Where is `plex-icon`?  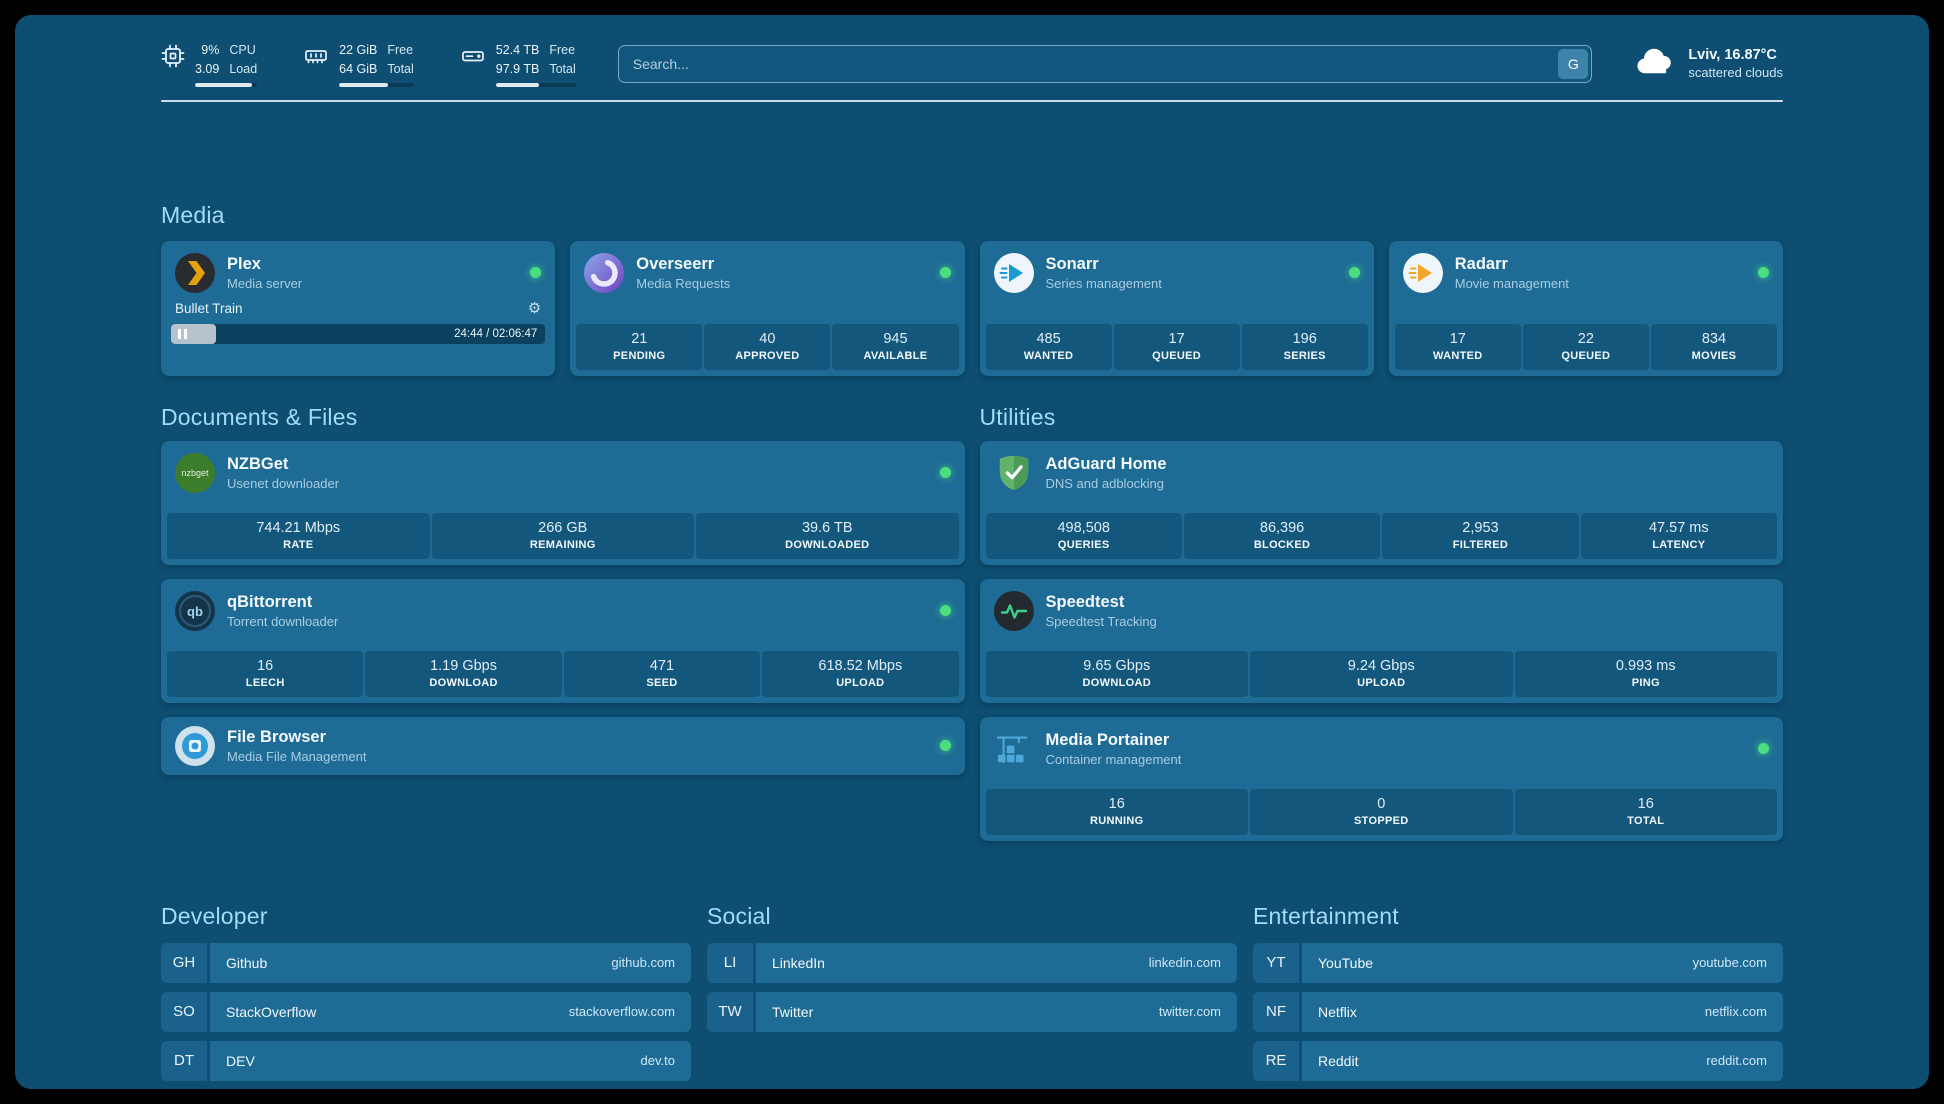 plex-icon is located at coordinates (195, 272).